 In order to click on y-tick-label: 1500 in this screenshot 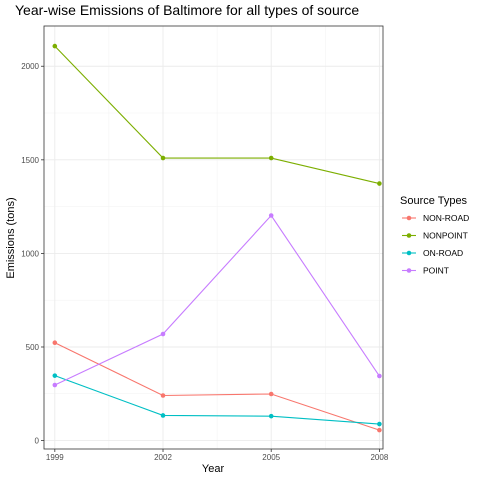, I will do `click(30, 160)`.